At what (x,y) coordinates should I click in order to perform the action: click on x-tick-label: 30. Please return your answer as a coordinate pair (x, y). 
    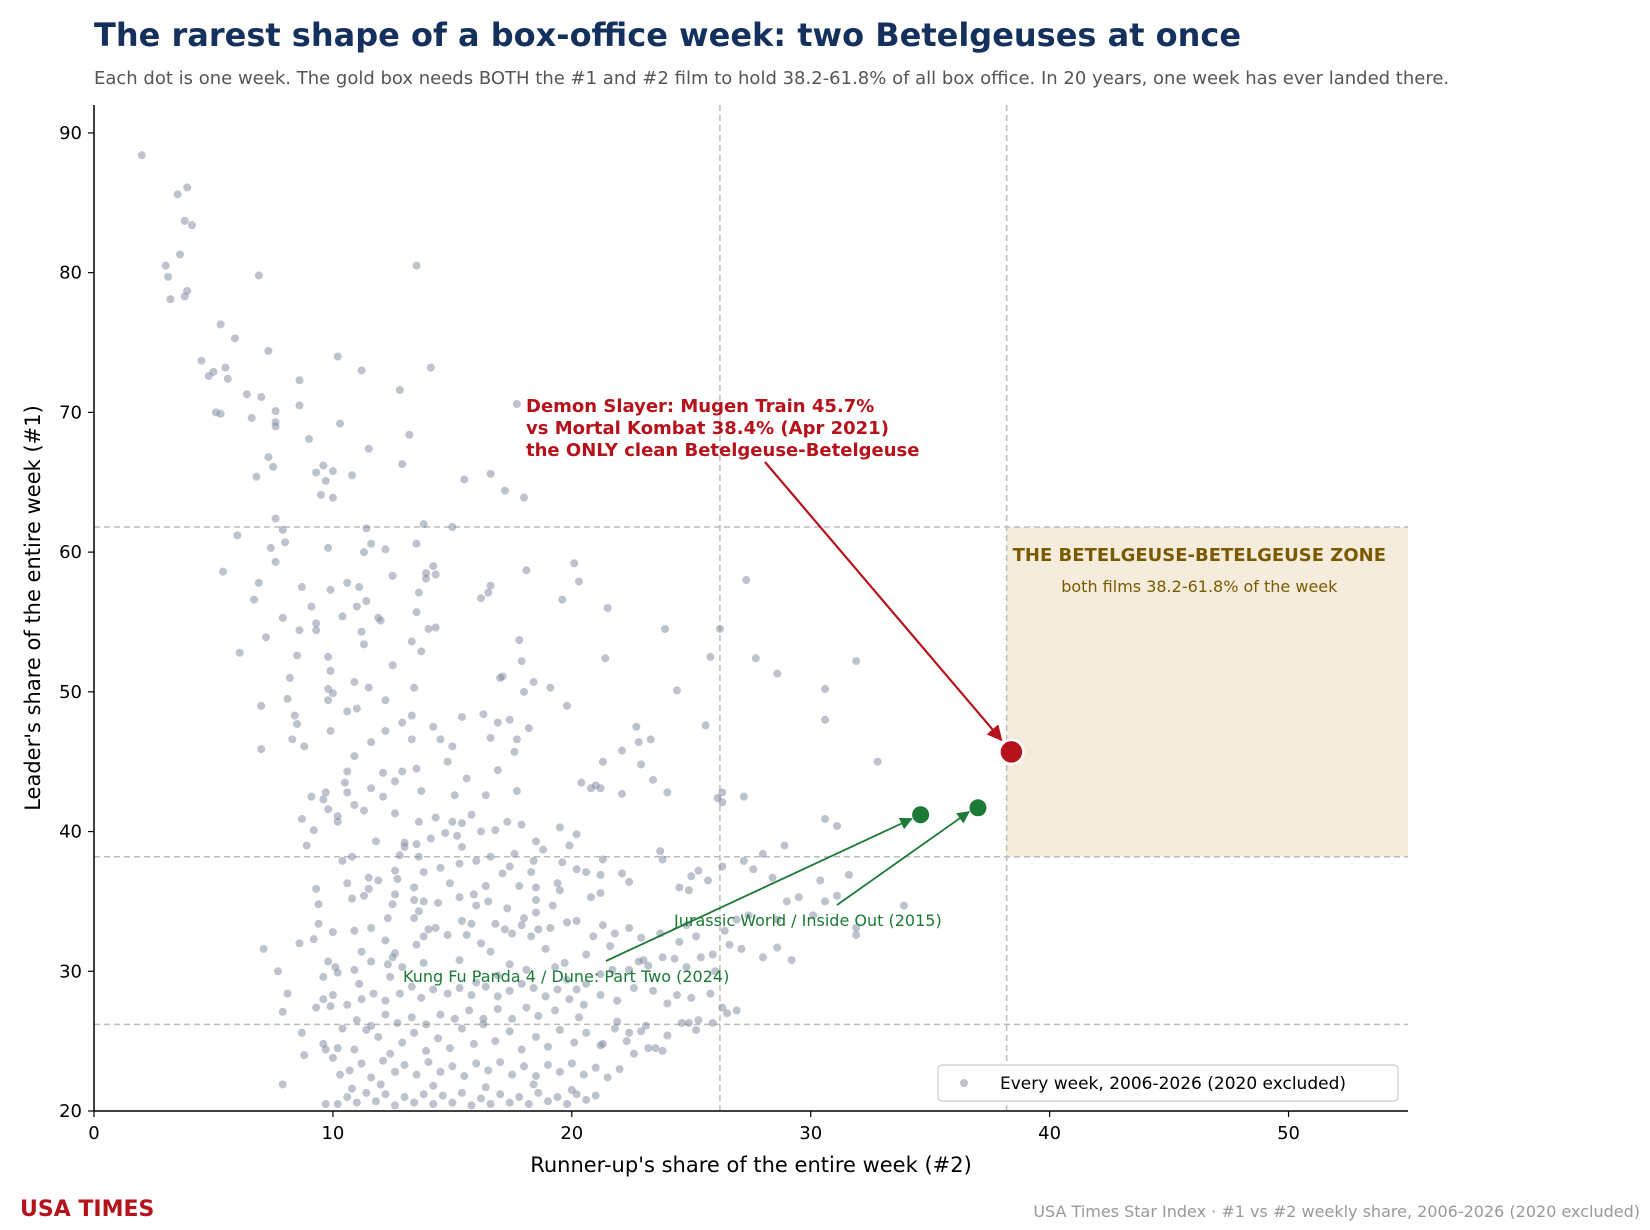
    Looking at the image, I should click on (810, 1133).